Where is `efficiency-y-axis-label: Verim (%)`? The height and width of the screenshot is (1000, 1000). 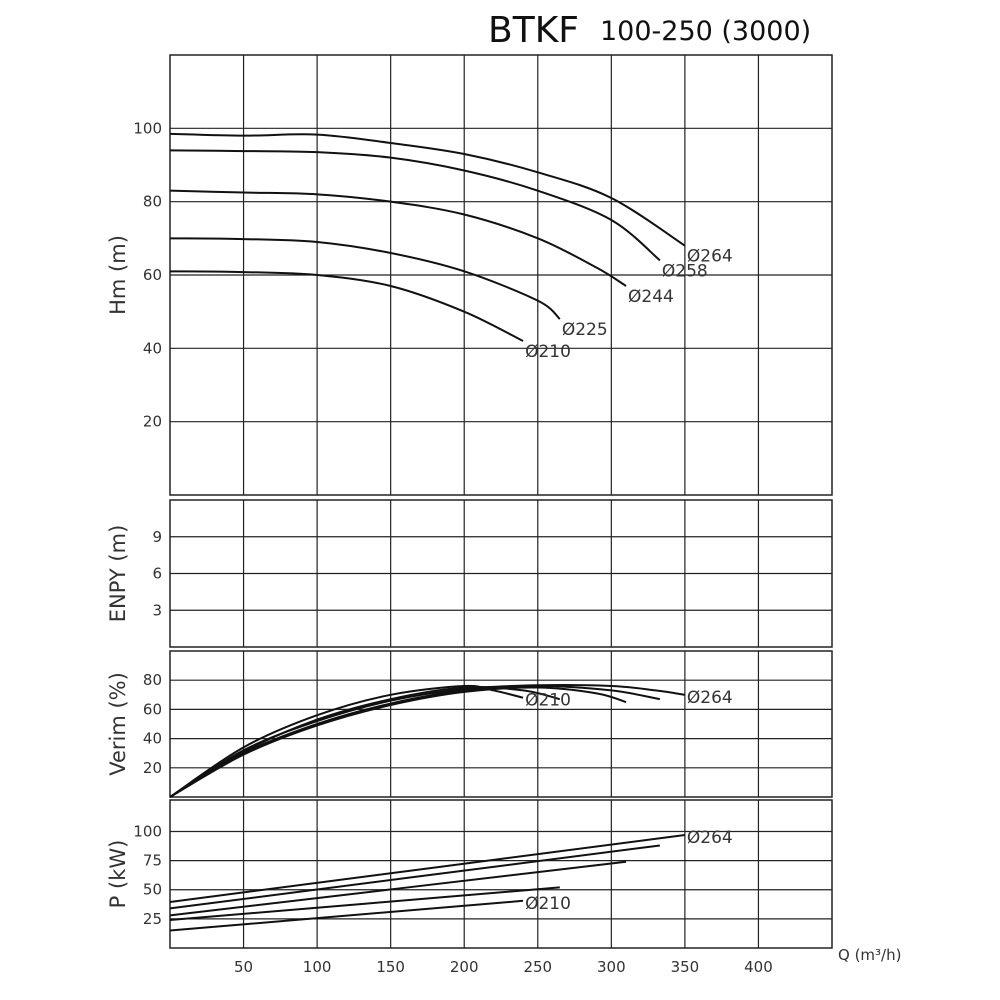
efficiency-y-axis-label: Verim (%) is located at coordinates (118, 724).